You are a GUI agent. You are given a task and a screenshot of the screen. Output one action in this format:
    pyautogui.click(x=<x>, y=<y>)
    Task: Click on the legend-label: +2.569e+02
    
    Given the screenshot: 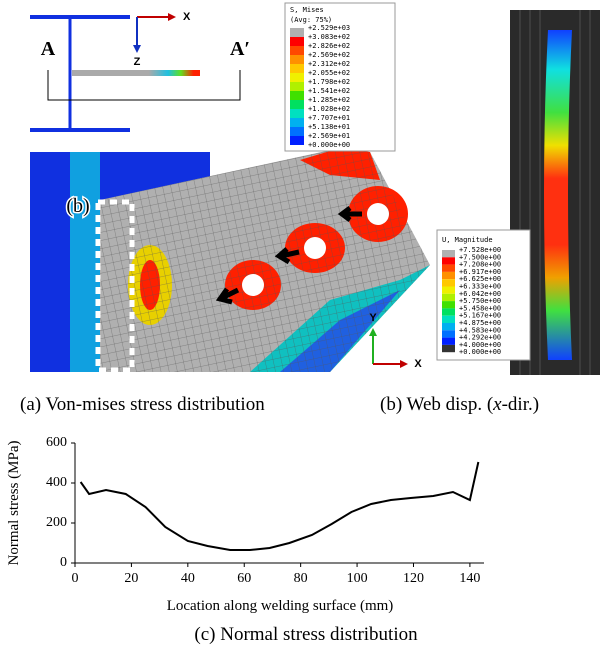 What is the action you would take?
    pyautogui.click(x=329, y=55)
    